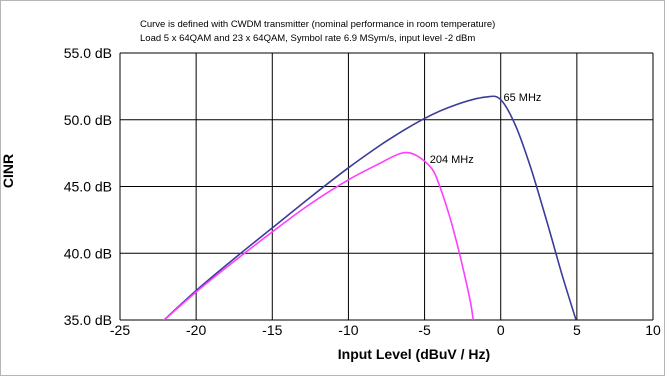  Describe the element at coordinates (196, 330) in the screenshot. I see `x-tick-label: -20` at that location.